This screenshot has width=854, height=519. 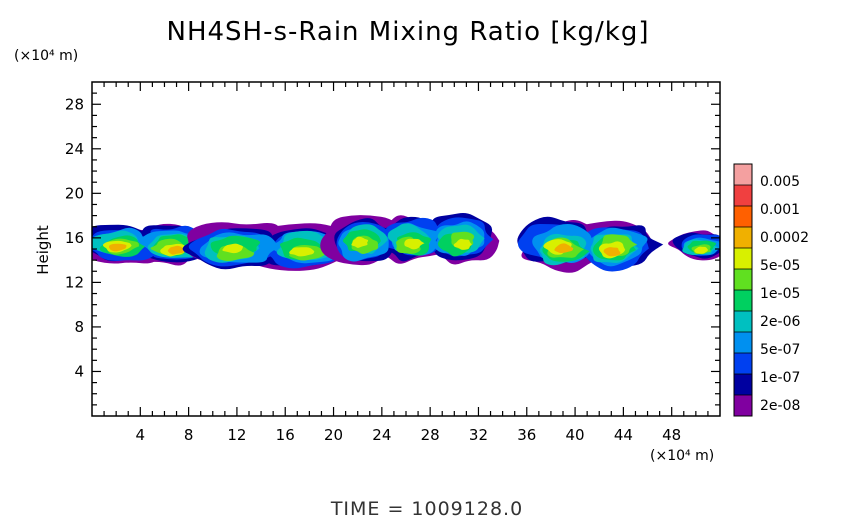 I want to click on colorbar-label: 1e-07, so click(x=780, y=378).